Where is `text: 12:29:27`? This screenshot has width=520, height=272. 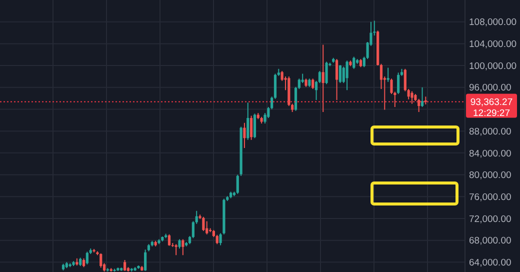 text: 12:29:27 is located at coordinates (491, 114).